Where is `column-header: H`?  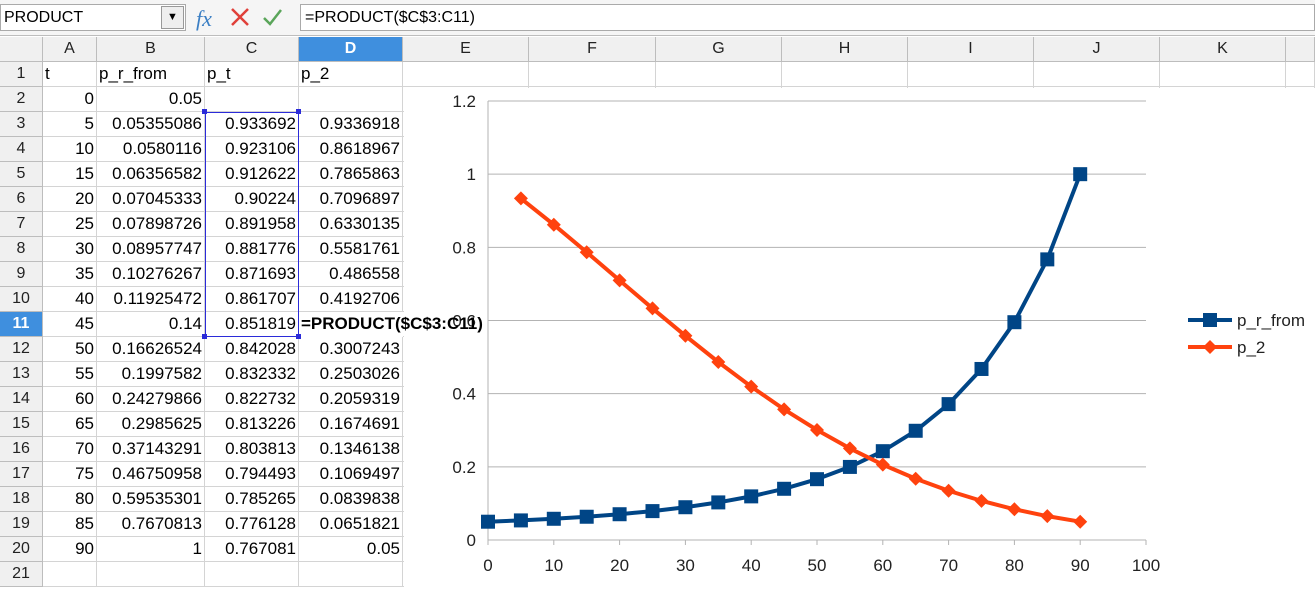 column-header: H is located at coordinates (845, 49).